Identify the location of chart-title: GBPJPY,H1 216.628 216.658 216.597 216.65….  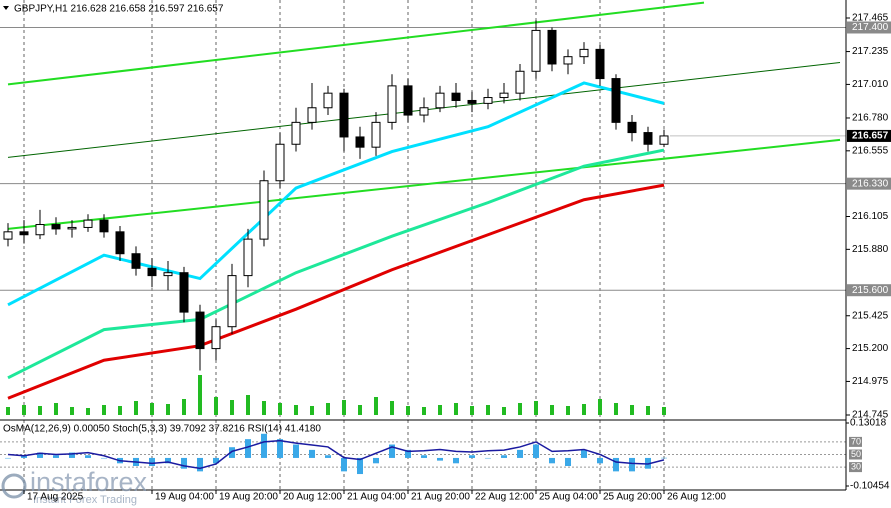
(119, 9).